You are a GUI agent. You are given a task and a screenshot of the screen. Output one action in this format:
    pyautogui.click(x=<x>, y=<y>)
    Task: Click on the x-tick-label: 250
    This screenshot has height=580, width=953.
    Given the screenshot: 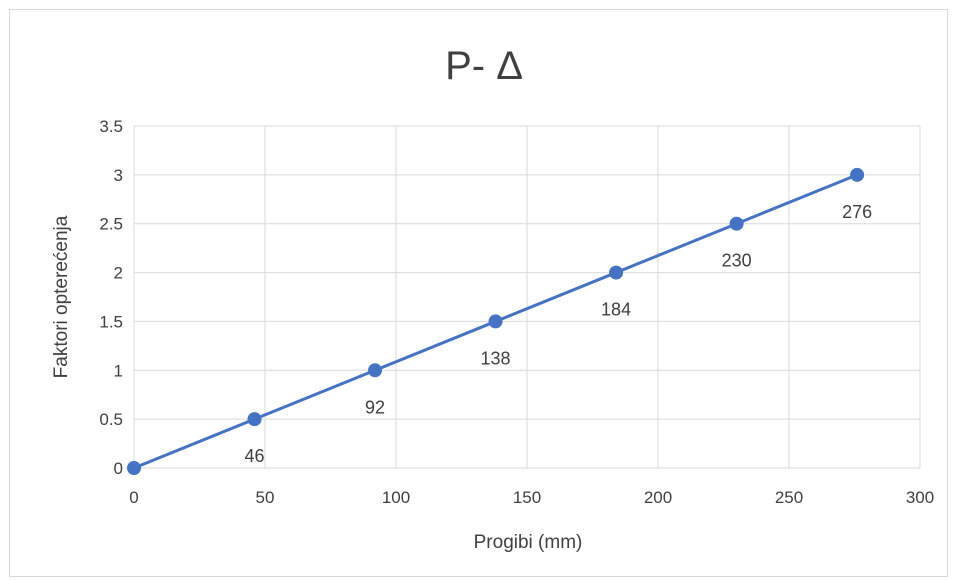 What is the action you would take?
    pyautogui.click(x=789, y=497)
    